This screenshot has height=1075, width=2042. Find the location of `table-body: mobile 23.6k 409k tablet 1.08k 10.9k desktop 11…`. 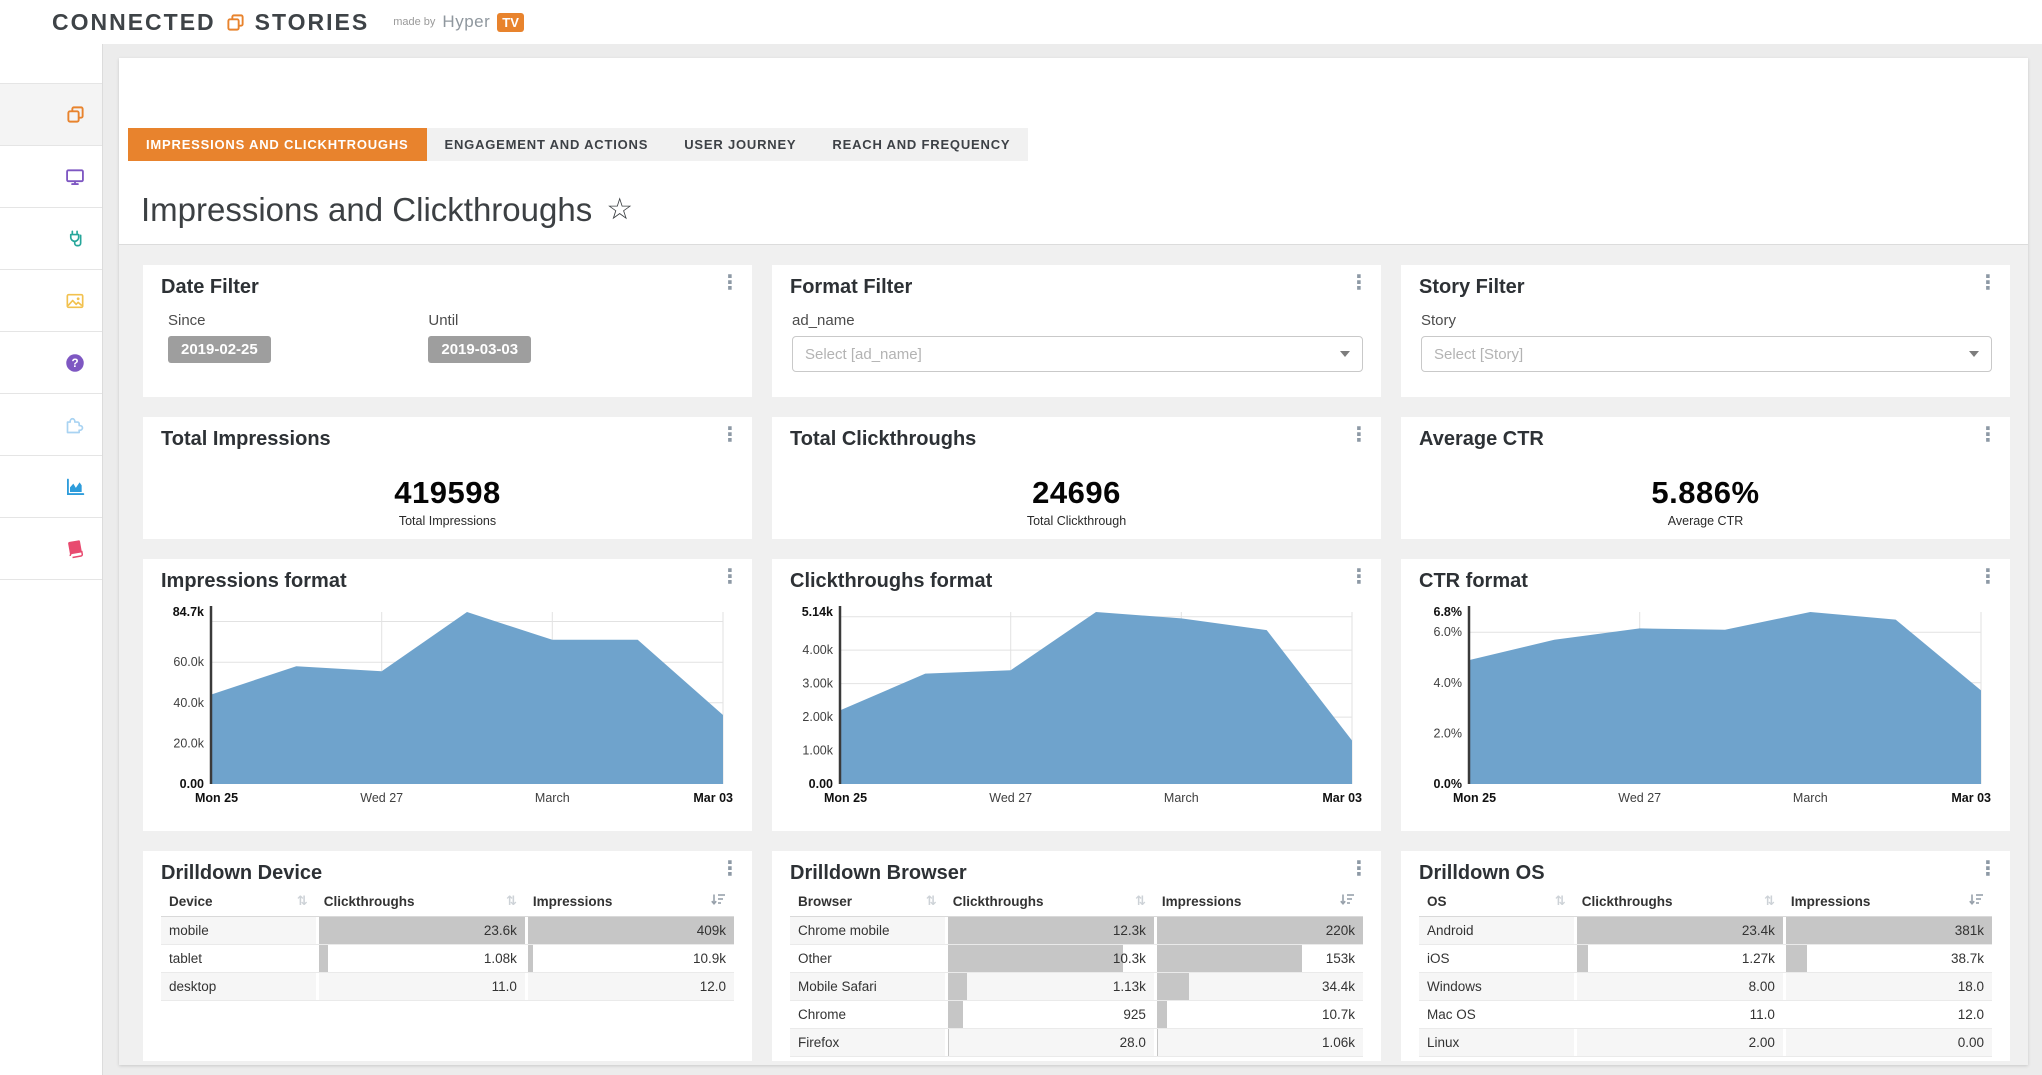

table-body: mobile 23.6k 409k tablet 1.08k 10.9k desktop 11… is located at coordinates (447, 959).